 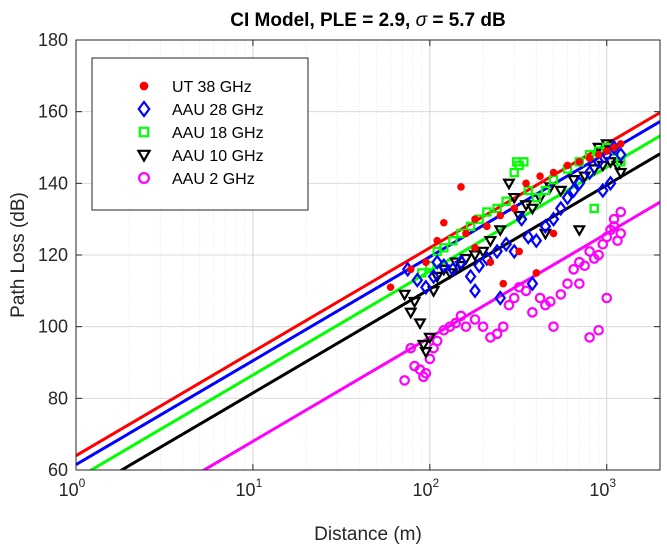 What do you see at coordinates (425, 488) in the screenshot?
I see `x-tick-label: 10²` at bounding box center [425, 488].